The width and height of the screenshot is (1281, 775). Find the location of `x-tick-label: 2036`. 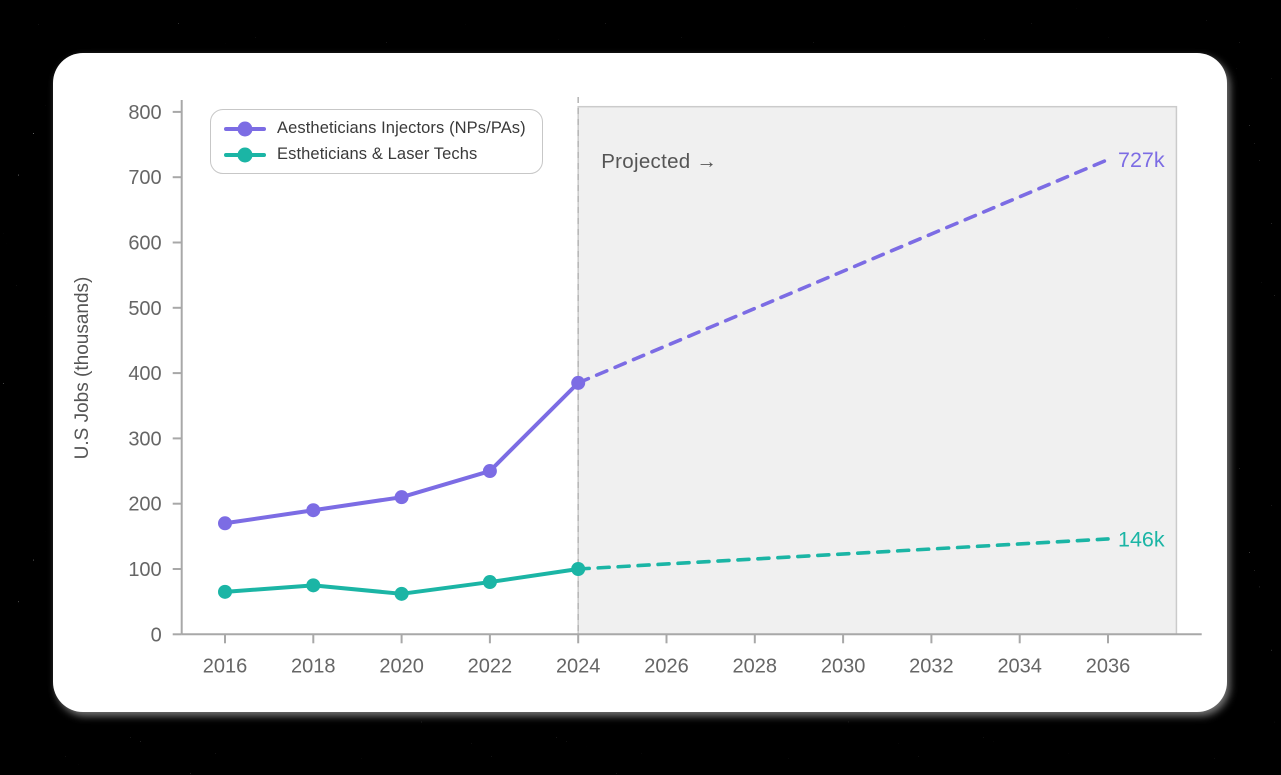

x-tick-label: 2036 is located at coordinates (1108, 666).